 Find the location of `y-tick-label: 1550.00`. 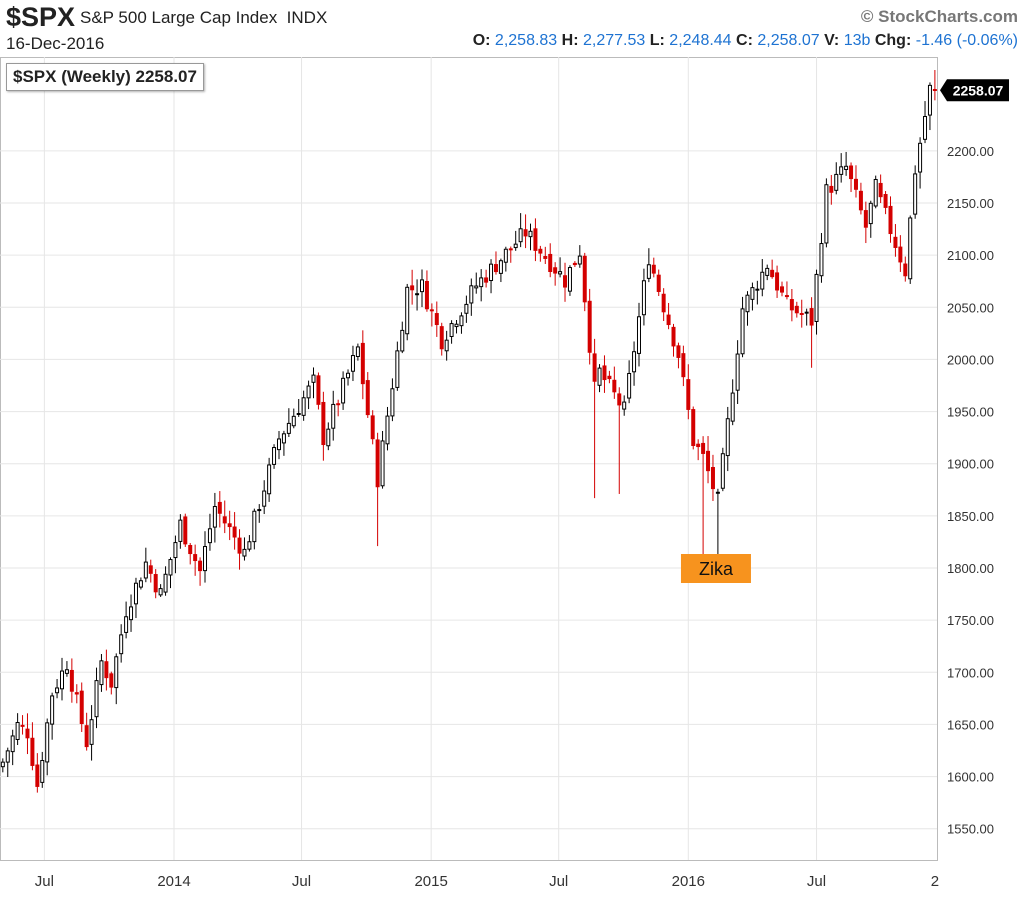

y-tick-label: 1550.00 is located at coordinates (970, 829).